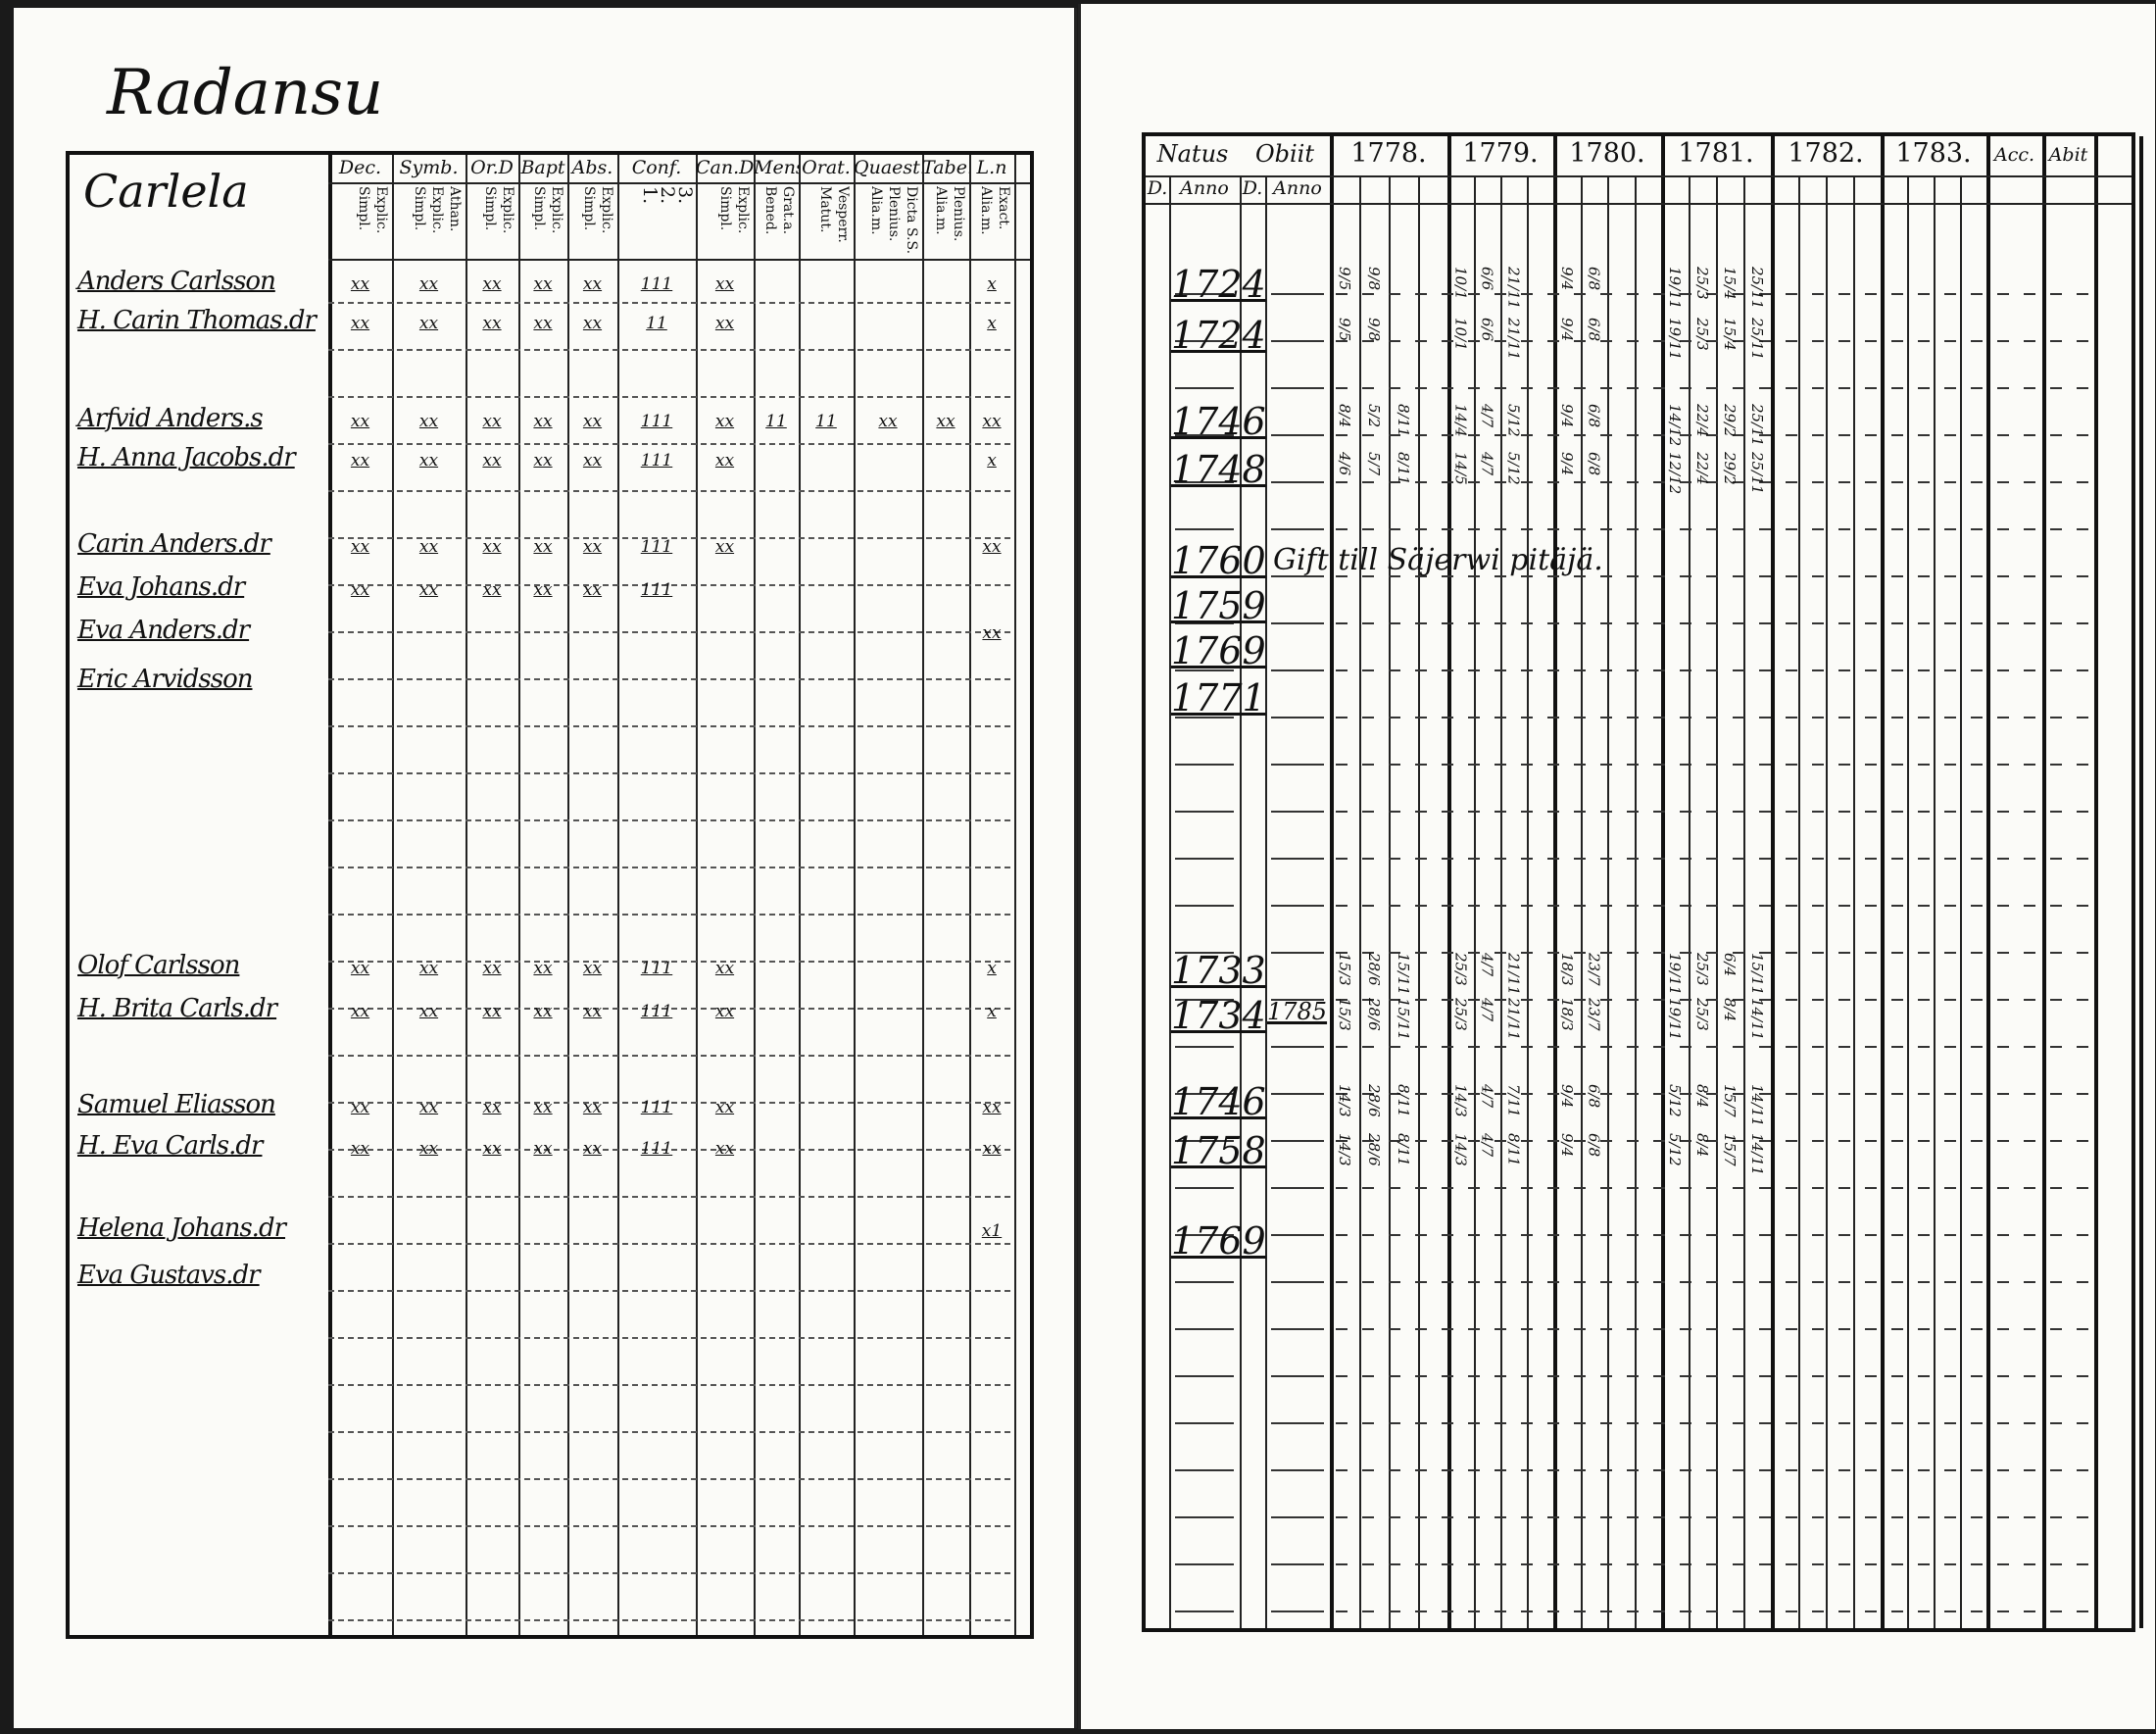 This screenshot has width=2156, height=1734. What do you see at coordinates (666, 195) in the screenshot?
I see `column-subheader: 3. 2. 1.` at bounding box center [666, 195].